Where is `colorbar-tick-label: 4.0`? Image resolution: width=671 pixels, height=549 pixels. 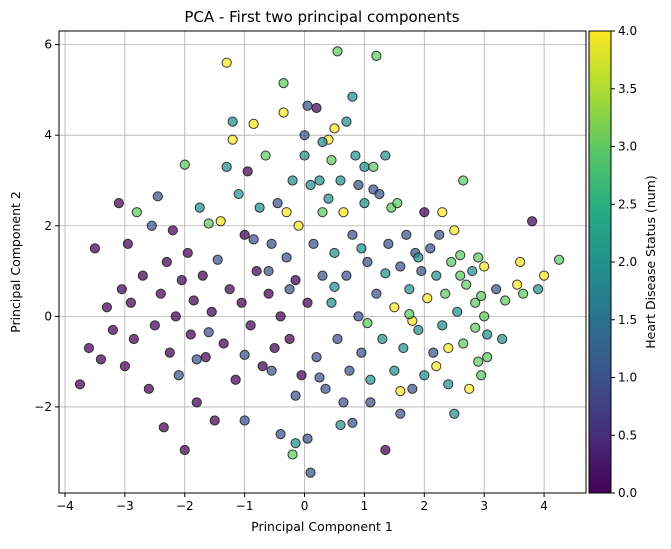
colorbar-tick-label: 4.0 is located at coordinates (627, 31).